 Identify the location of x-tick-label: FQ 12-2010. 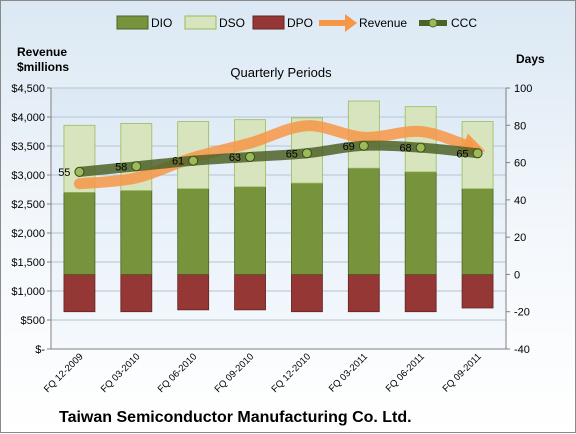
(291, 373).